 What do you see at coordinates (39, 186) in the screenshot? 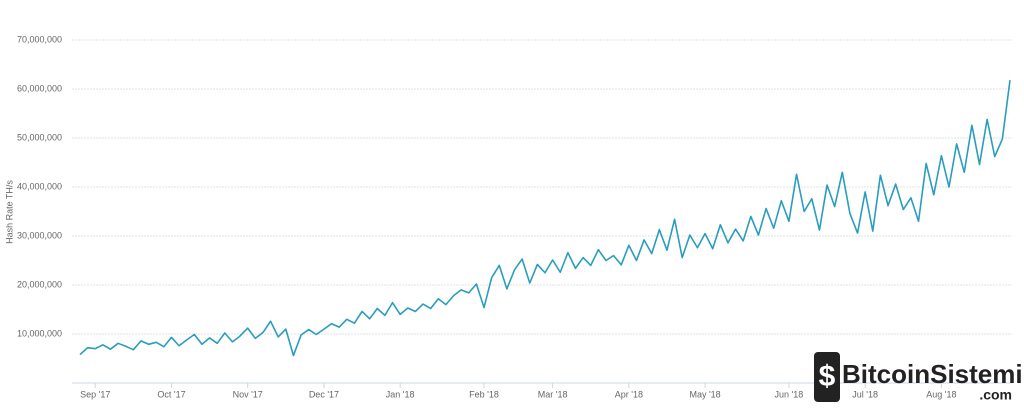
I see `y-tick-label: 40,000,000` at bounding box center [39, 186].